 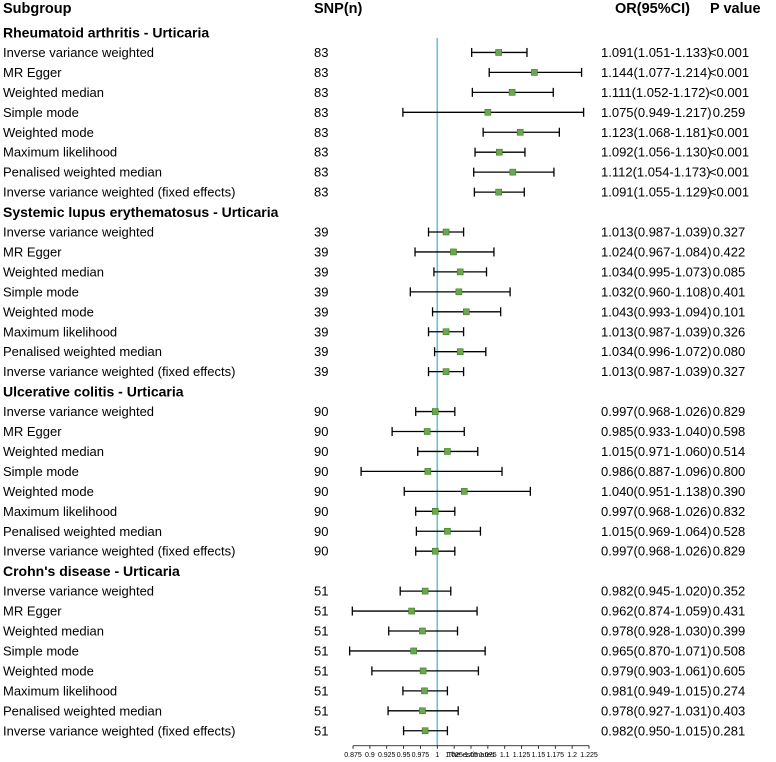 What do you see at coordinates (729, 511) in the screenshot?
I see `p-value: 0.832` at bounding box center [729, 511].